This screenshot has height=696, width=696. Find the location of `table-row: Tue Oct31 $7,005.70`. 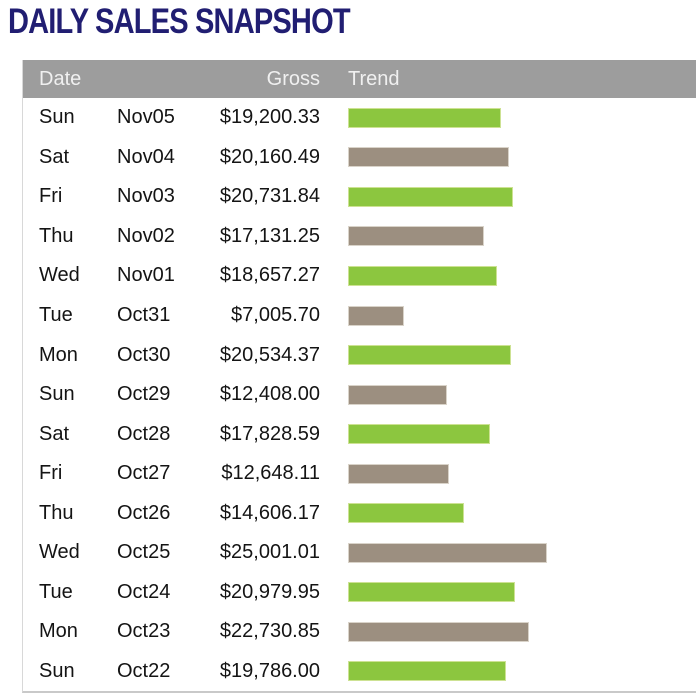

table-row: Tue Oct31 $7,005.70 is located at coordinates (359, 315).